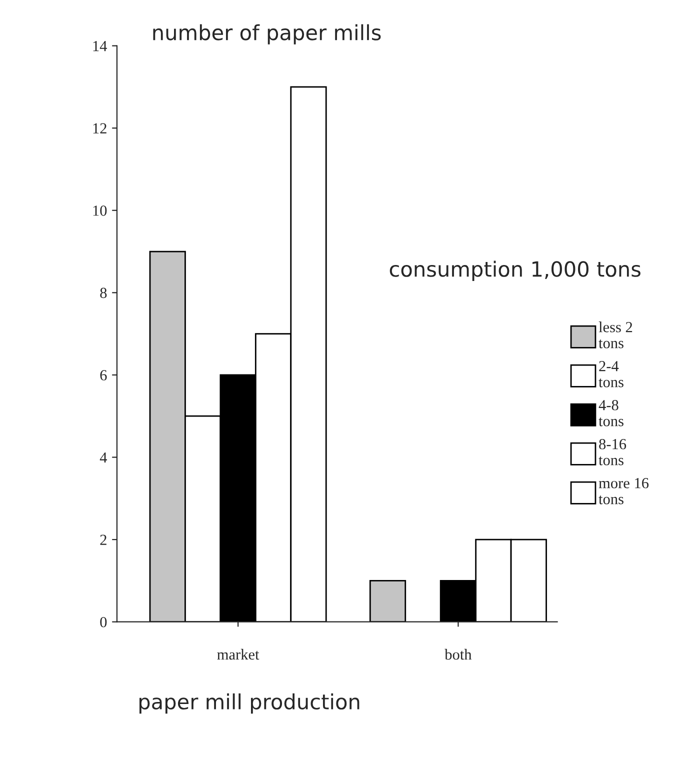 This screenshot has height=763, width=688. I want to click on y-tick-label: 4, so click(103, 457).